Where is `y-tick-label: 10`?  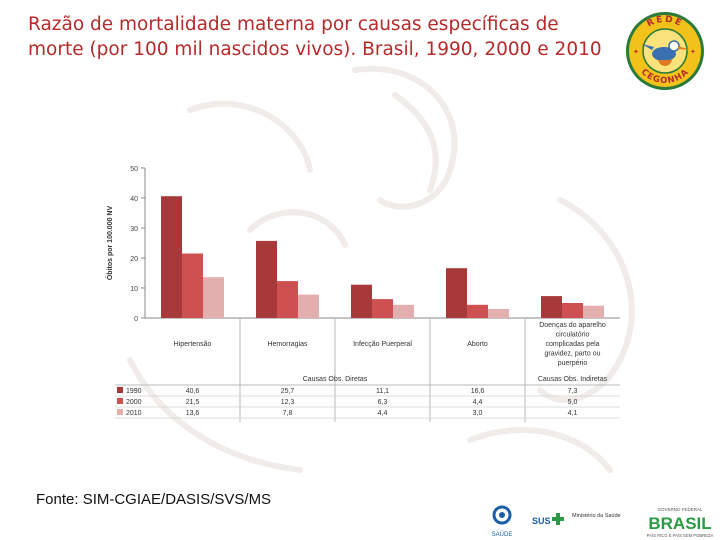
y-tick-label: 10 is located at coordinates (134, 289).